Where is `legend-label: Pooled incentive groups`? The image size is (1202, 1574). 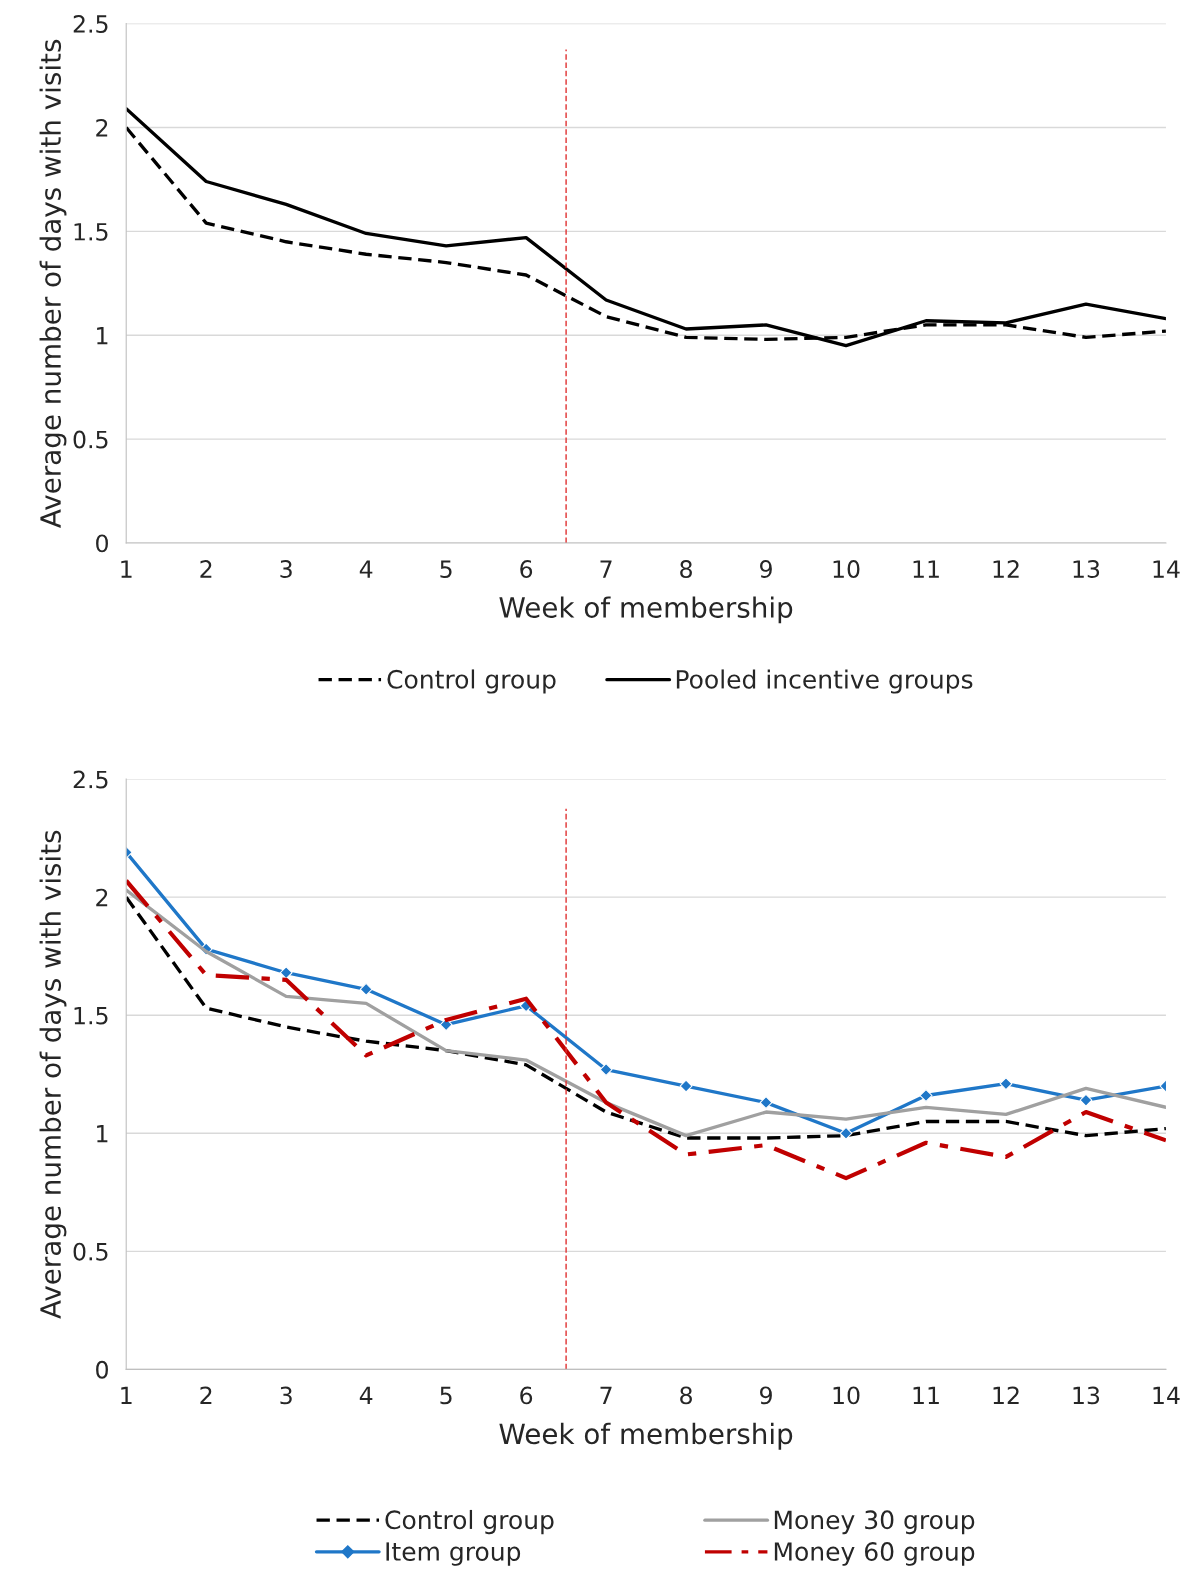
legend-label: Pooled incentive groups is located at coordinates (824, 681).